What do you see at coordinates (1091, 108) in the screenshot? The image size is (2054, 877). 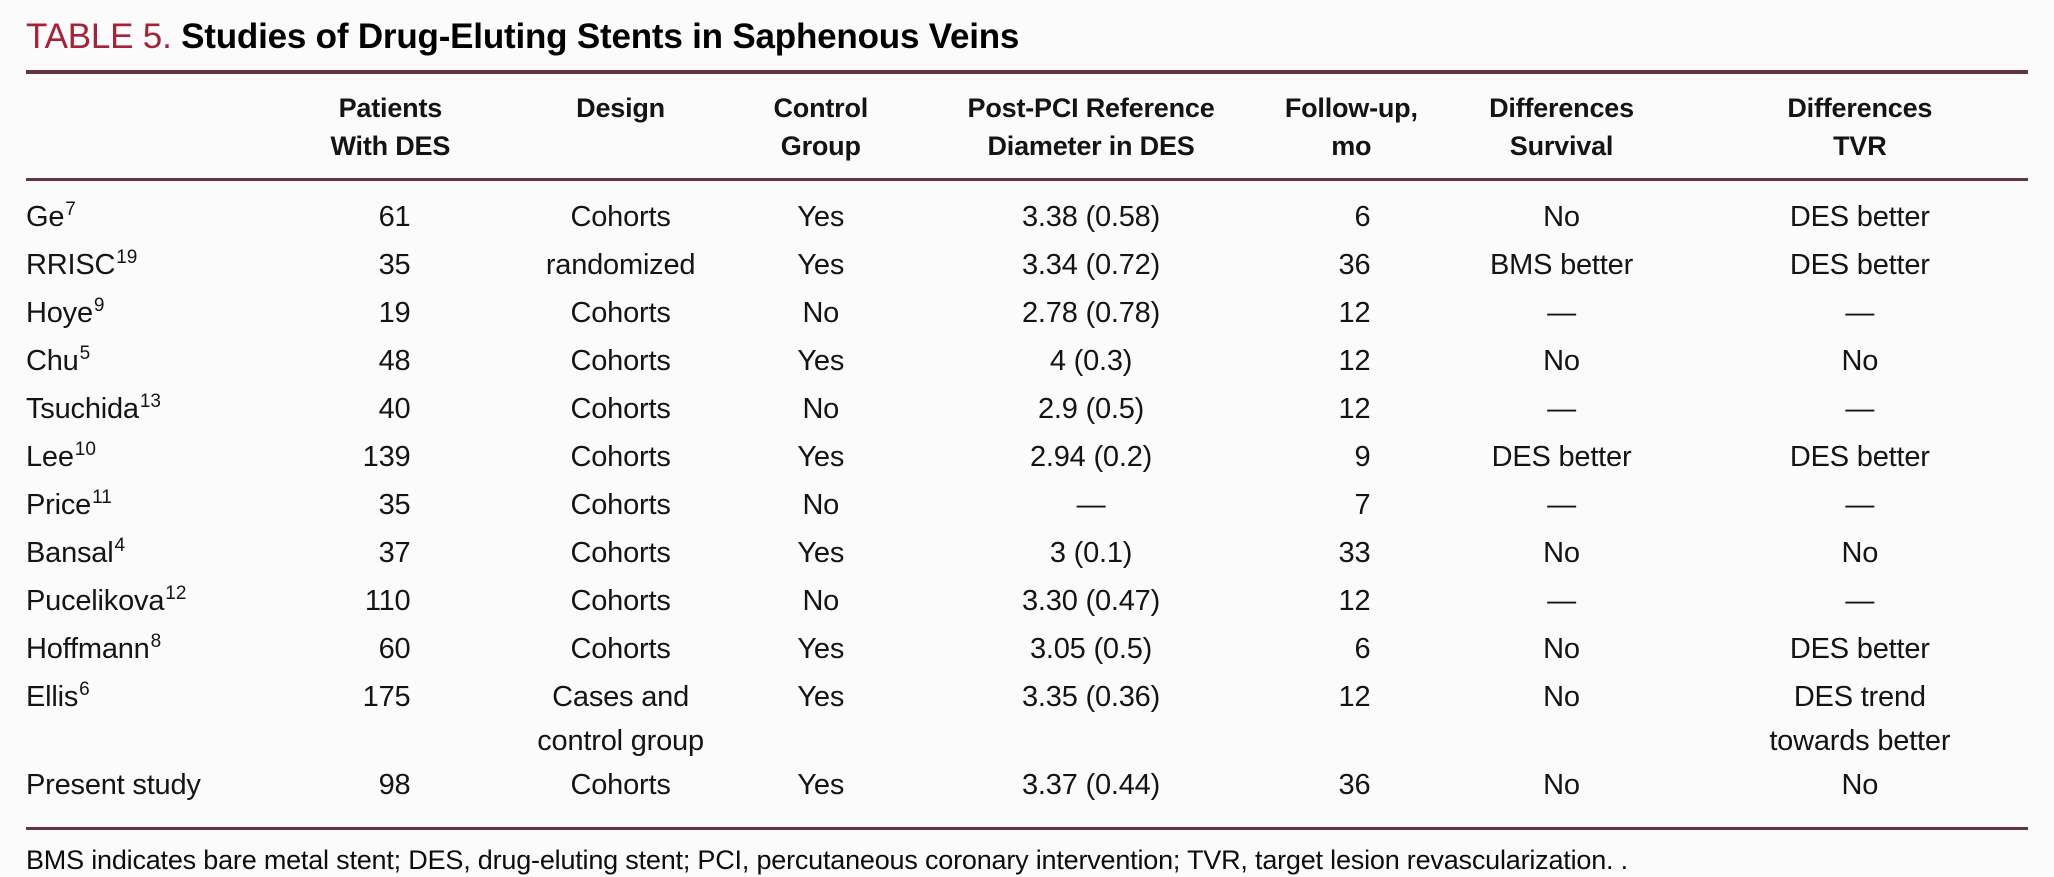 I see `column-header-line1: Post-PCI Reference` at bounding box center [1091, 108].